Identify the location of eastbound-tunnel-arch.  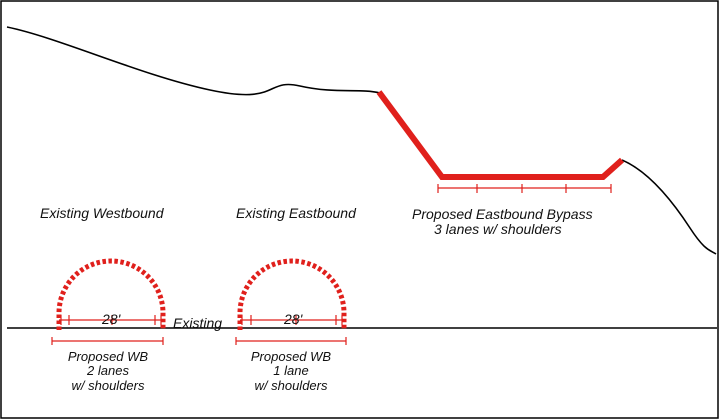
(292, 294).